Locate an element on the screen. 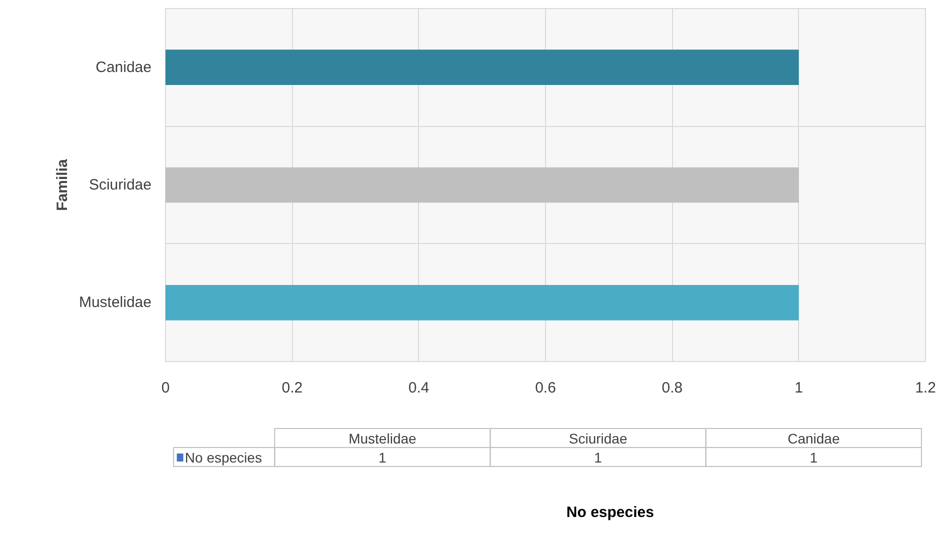 The width and height of the screenshot is (940, 544). category-label: Mustelidae is located at coordinates (382, 438).